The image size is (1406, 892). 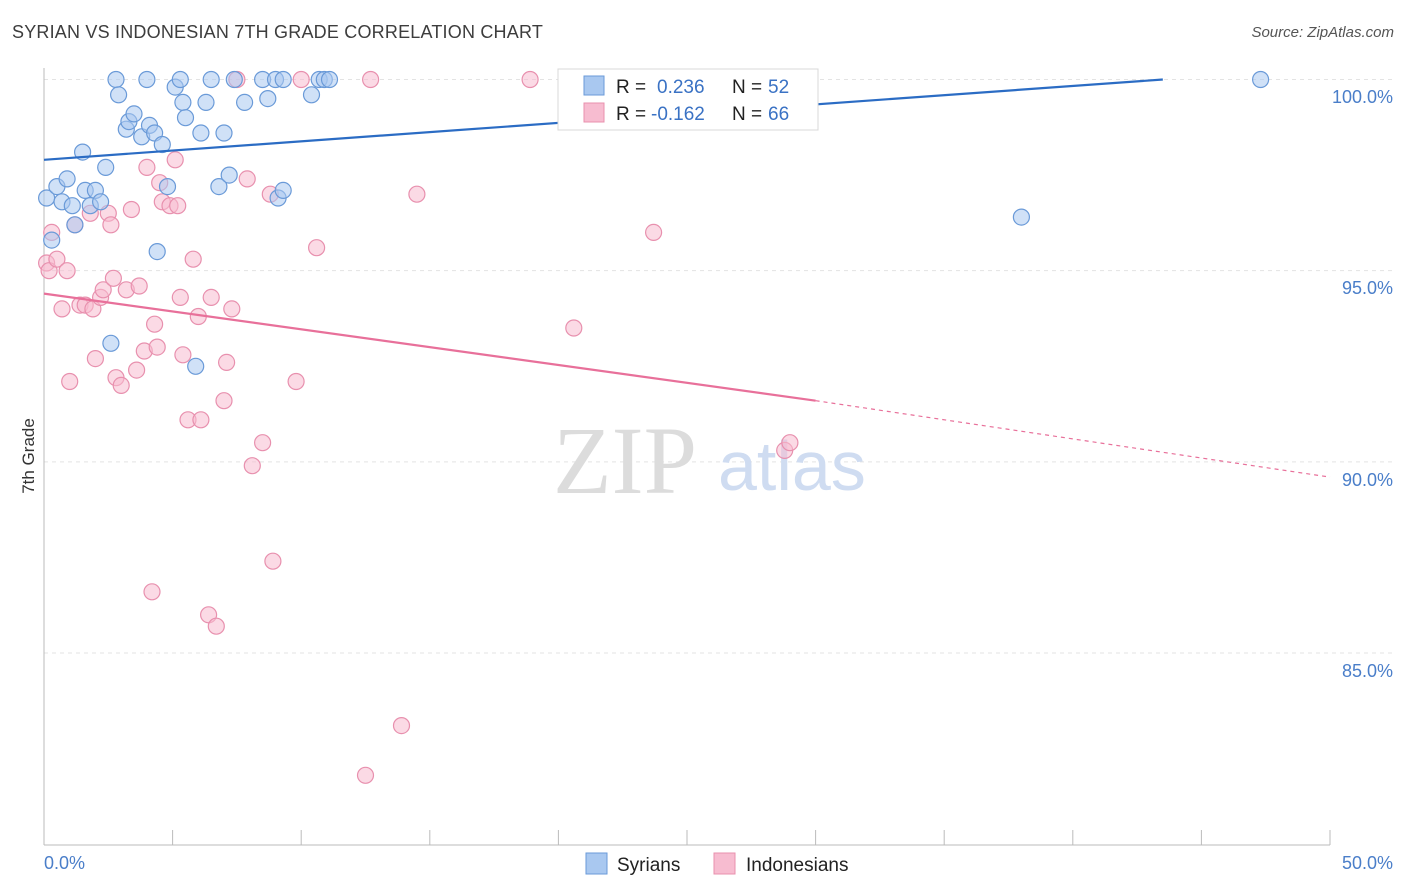 What do you see at coordinates (688, 99) in the screenshot?
I see `stats-box: R = 0.236 N = 52 R = -0.162 N = 66` at bounding box center [688, 99].